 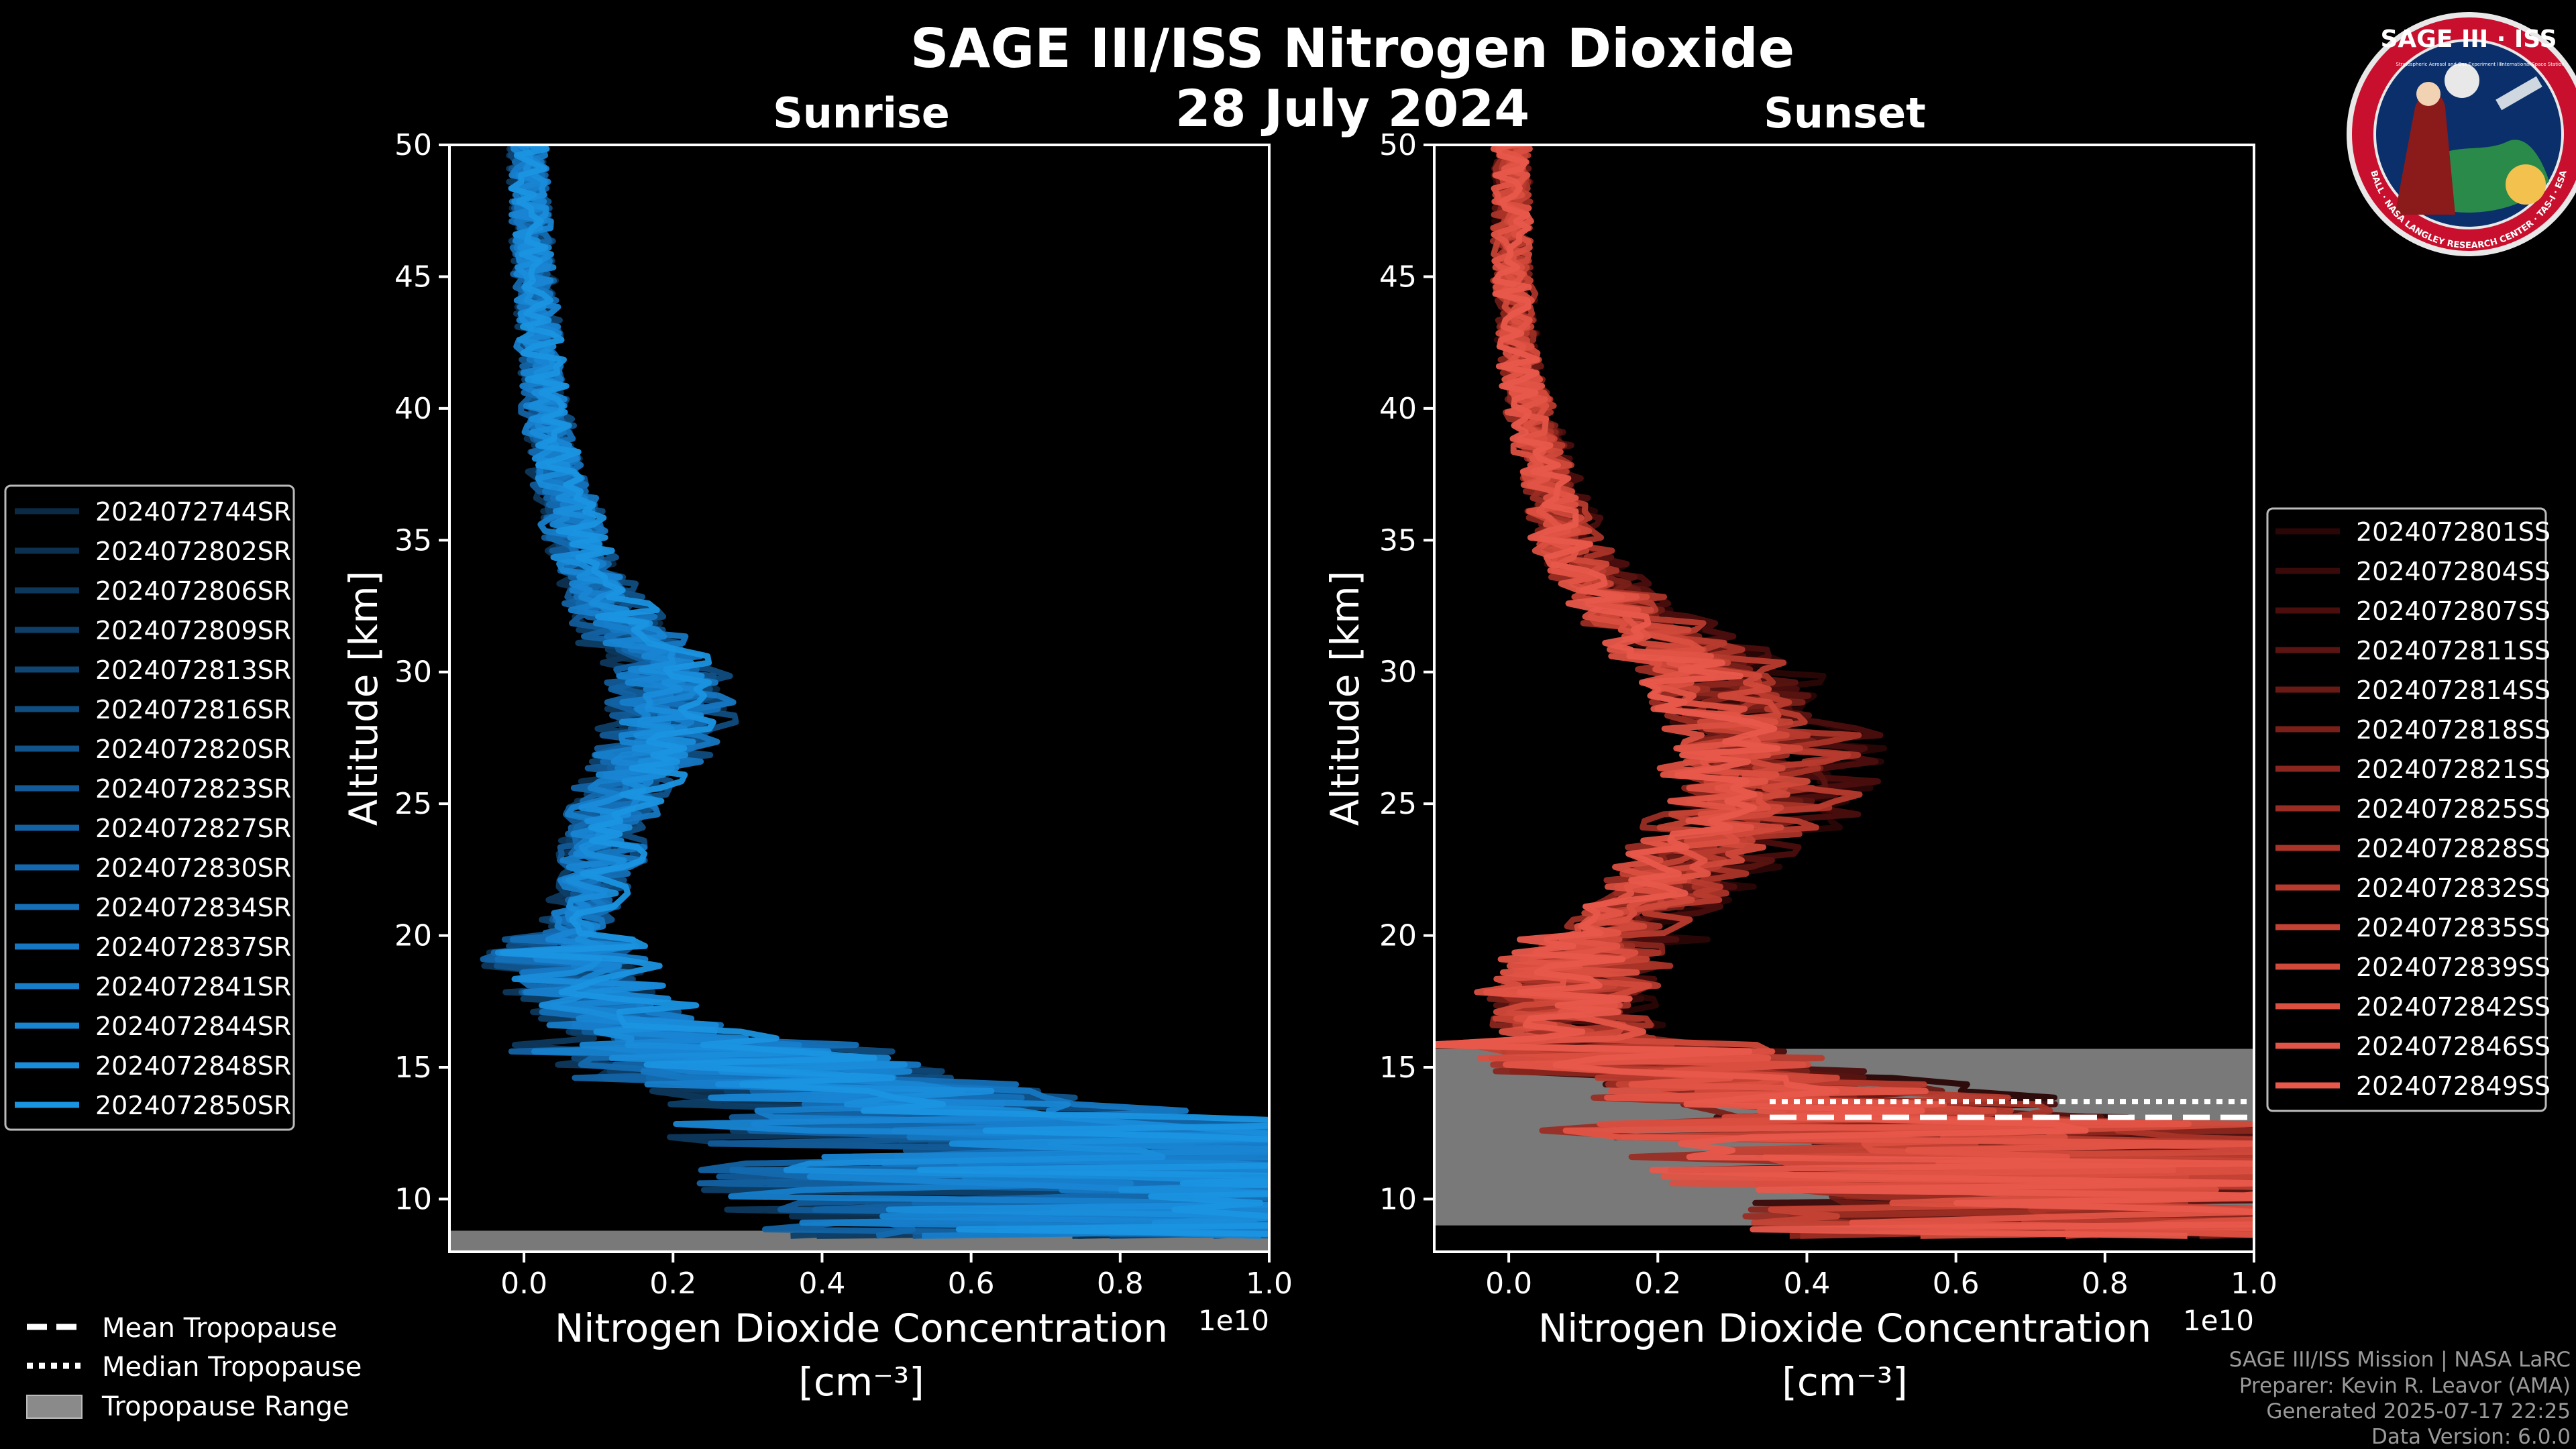 I want to click on legend-label-2024072832SS: 2024072832SS, so click(x=2453, y=888).